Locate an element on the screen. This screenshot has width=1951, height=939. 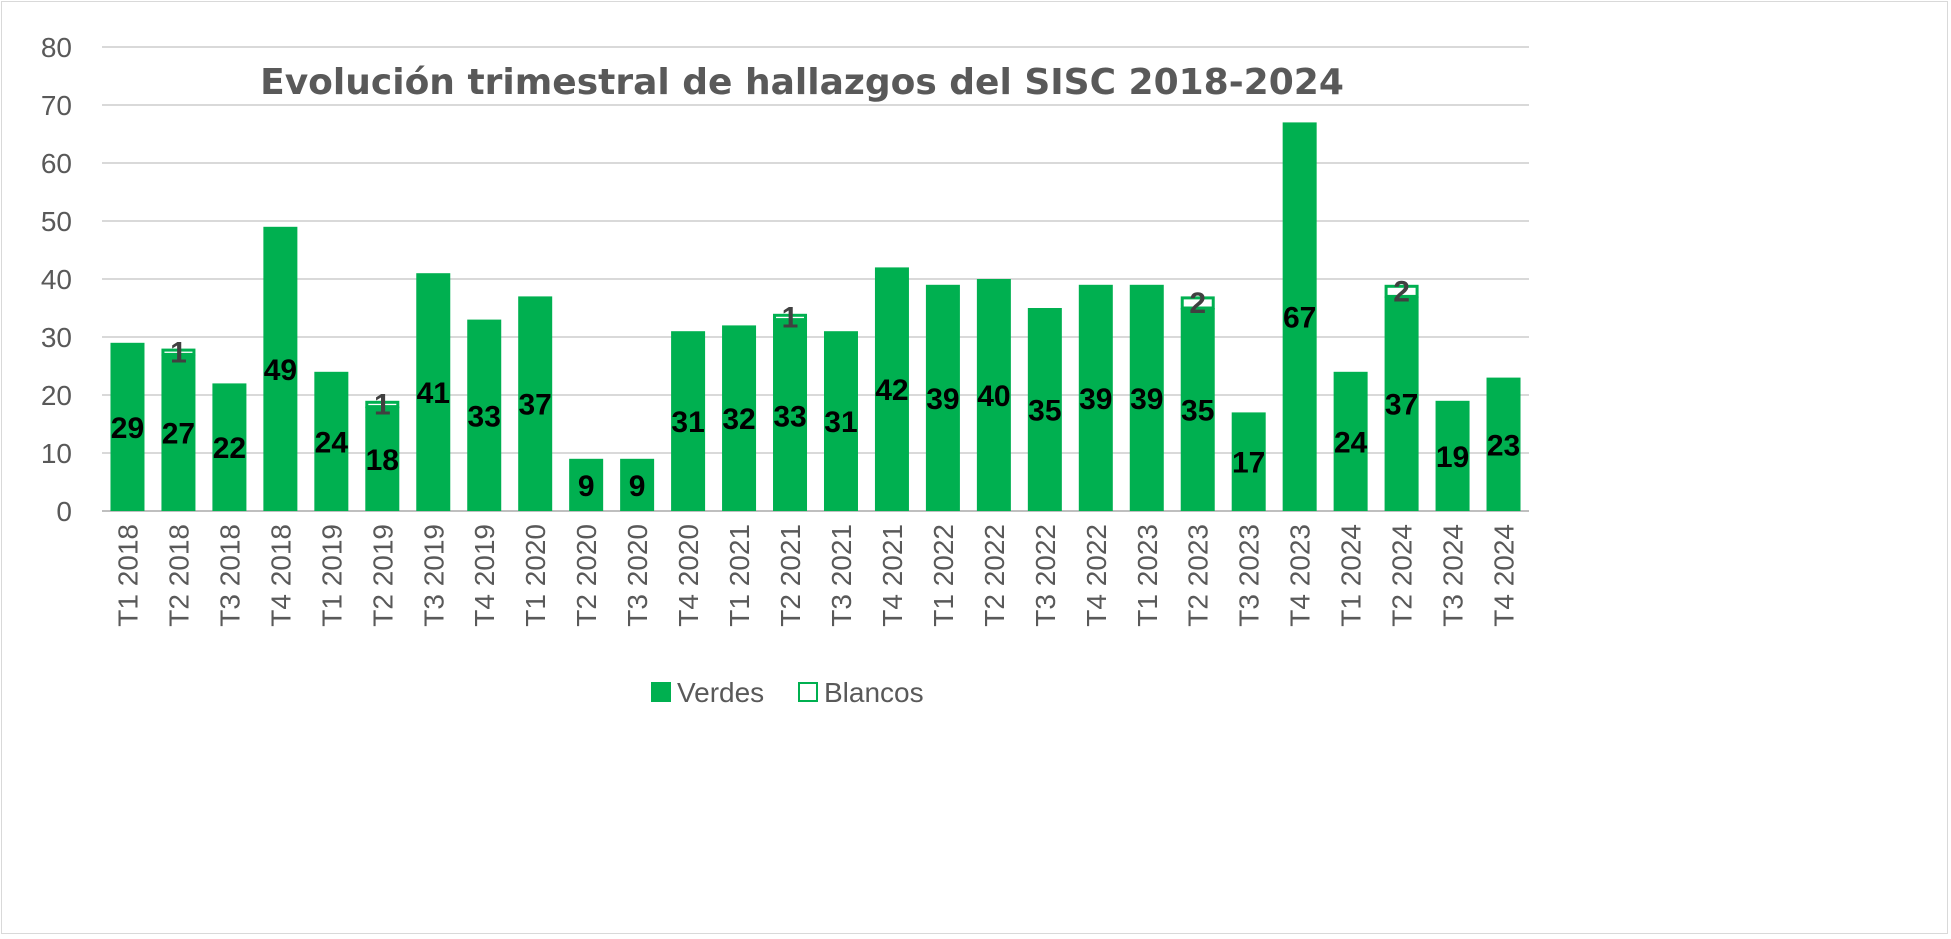
data-label-verdes: 22 is located at coordinates (229, 448).